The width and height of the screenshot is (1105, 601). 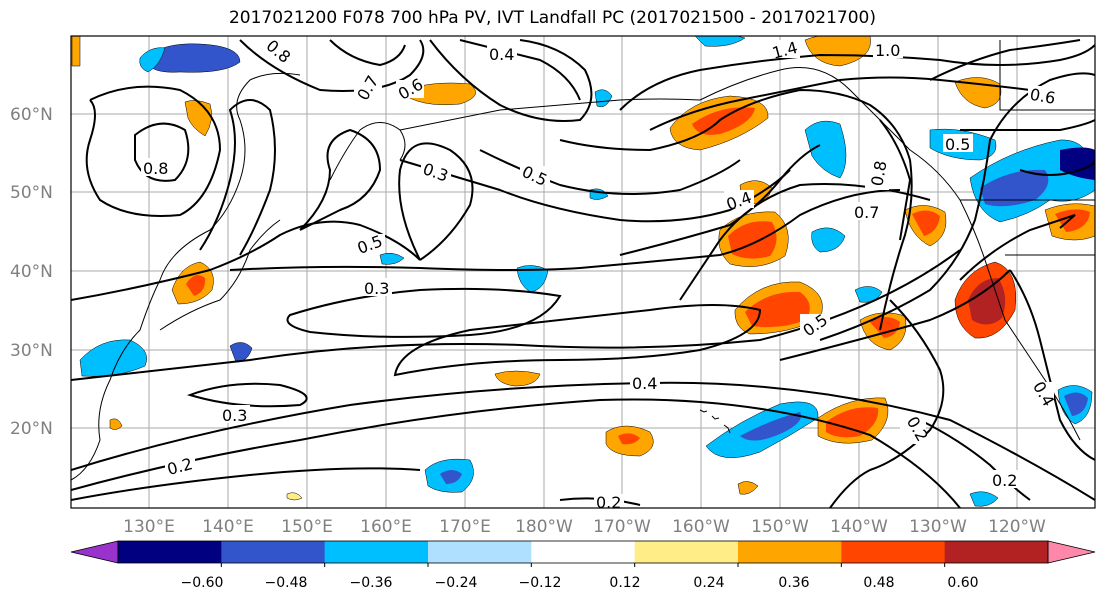 I want to click on colorbar-tick-label: 0.60, so click(x=962, y=583).